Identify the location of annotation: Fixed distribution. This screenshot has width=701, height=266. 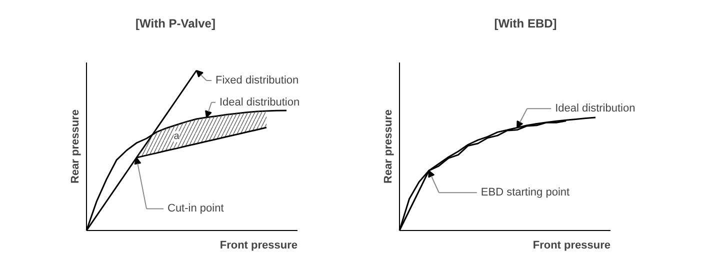
(257, 80).